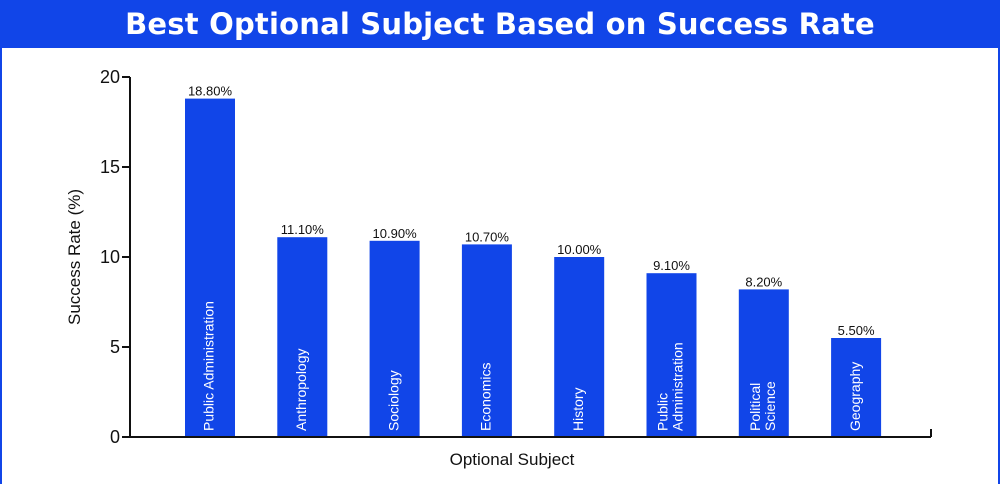  I want to click on y-tick-label-0: 0, so click(115, 437).